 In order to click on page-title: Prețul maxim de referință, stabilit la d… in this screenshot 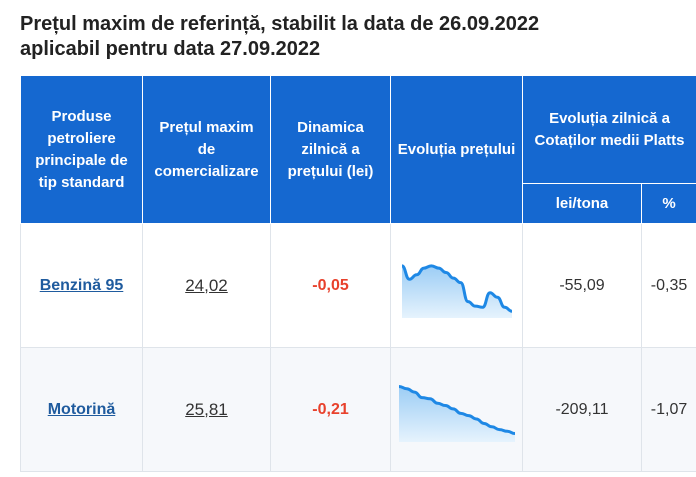, I will do `click(350, 37)`.